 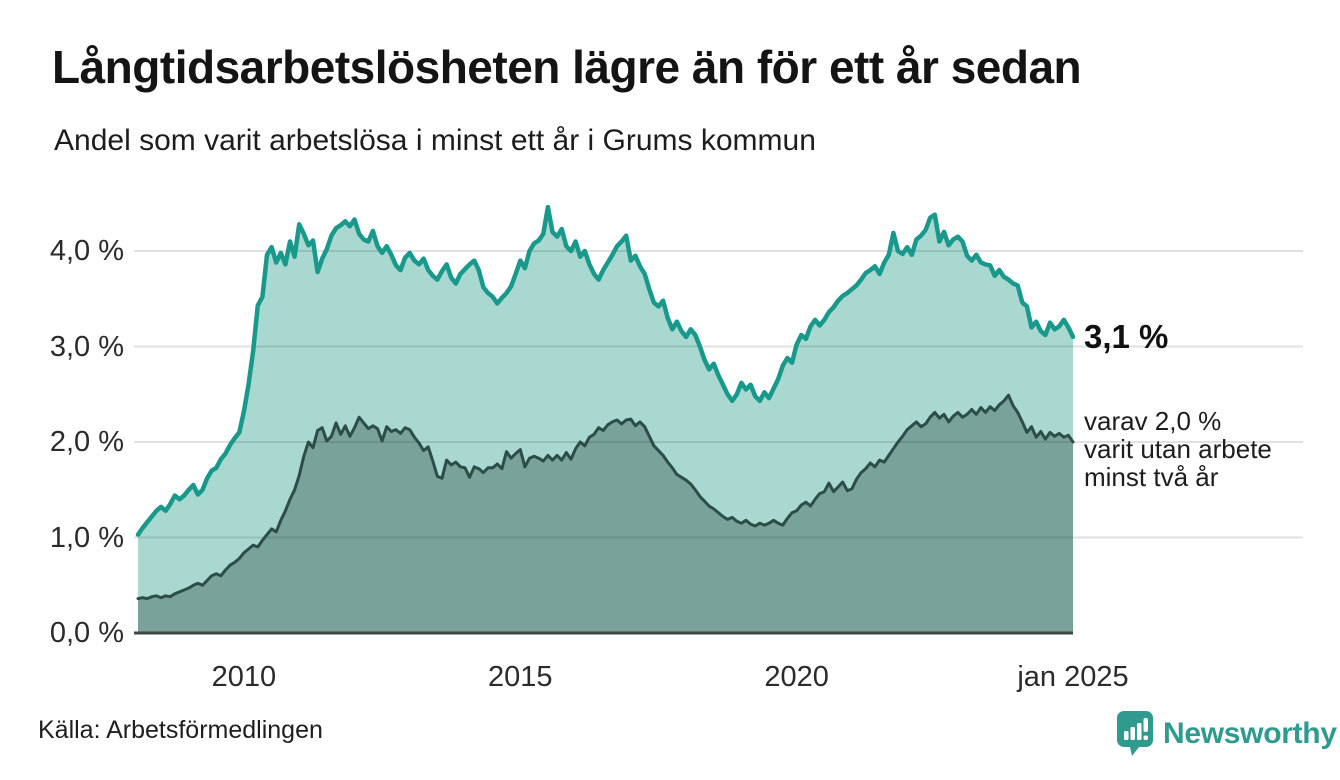 What do you see at coordinates (86, 537) in the screenshot?
I see `y-axis-tick-label-1: 1,0 %` at bounding box center [86, 537].